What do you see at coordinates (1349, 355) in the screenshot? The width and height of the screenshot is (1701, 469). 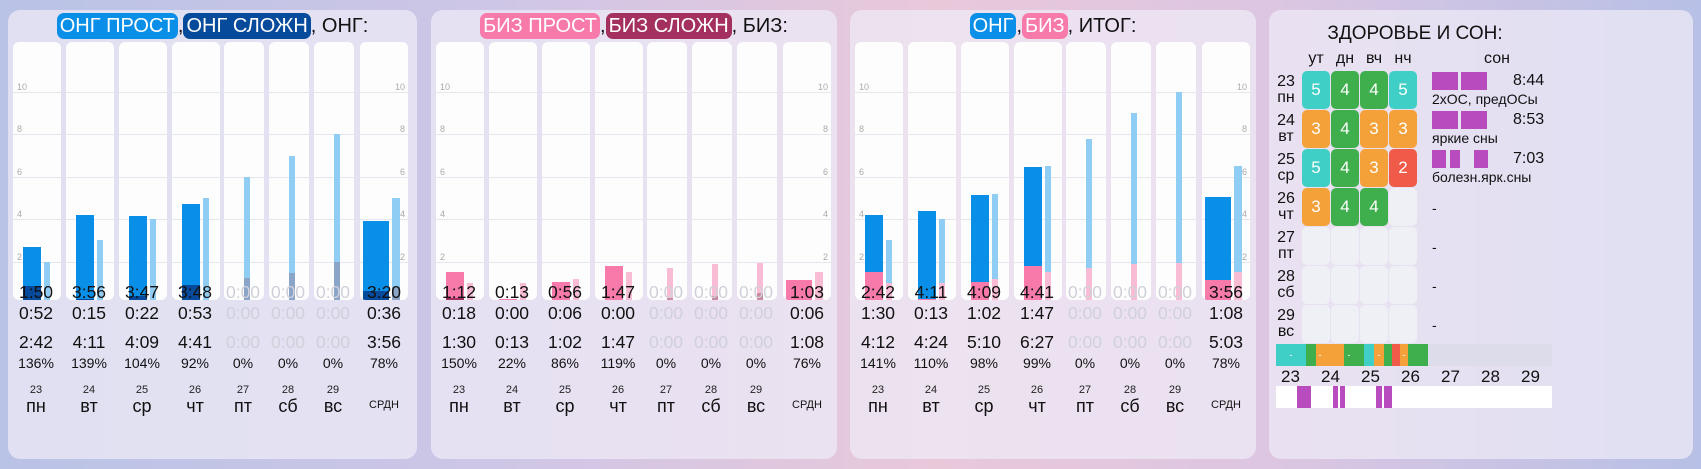 I see `health-strip-segment: -` at bounding box center [1349, 355].